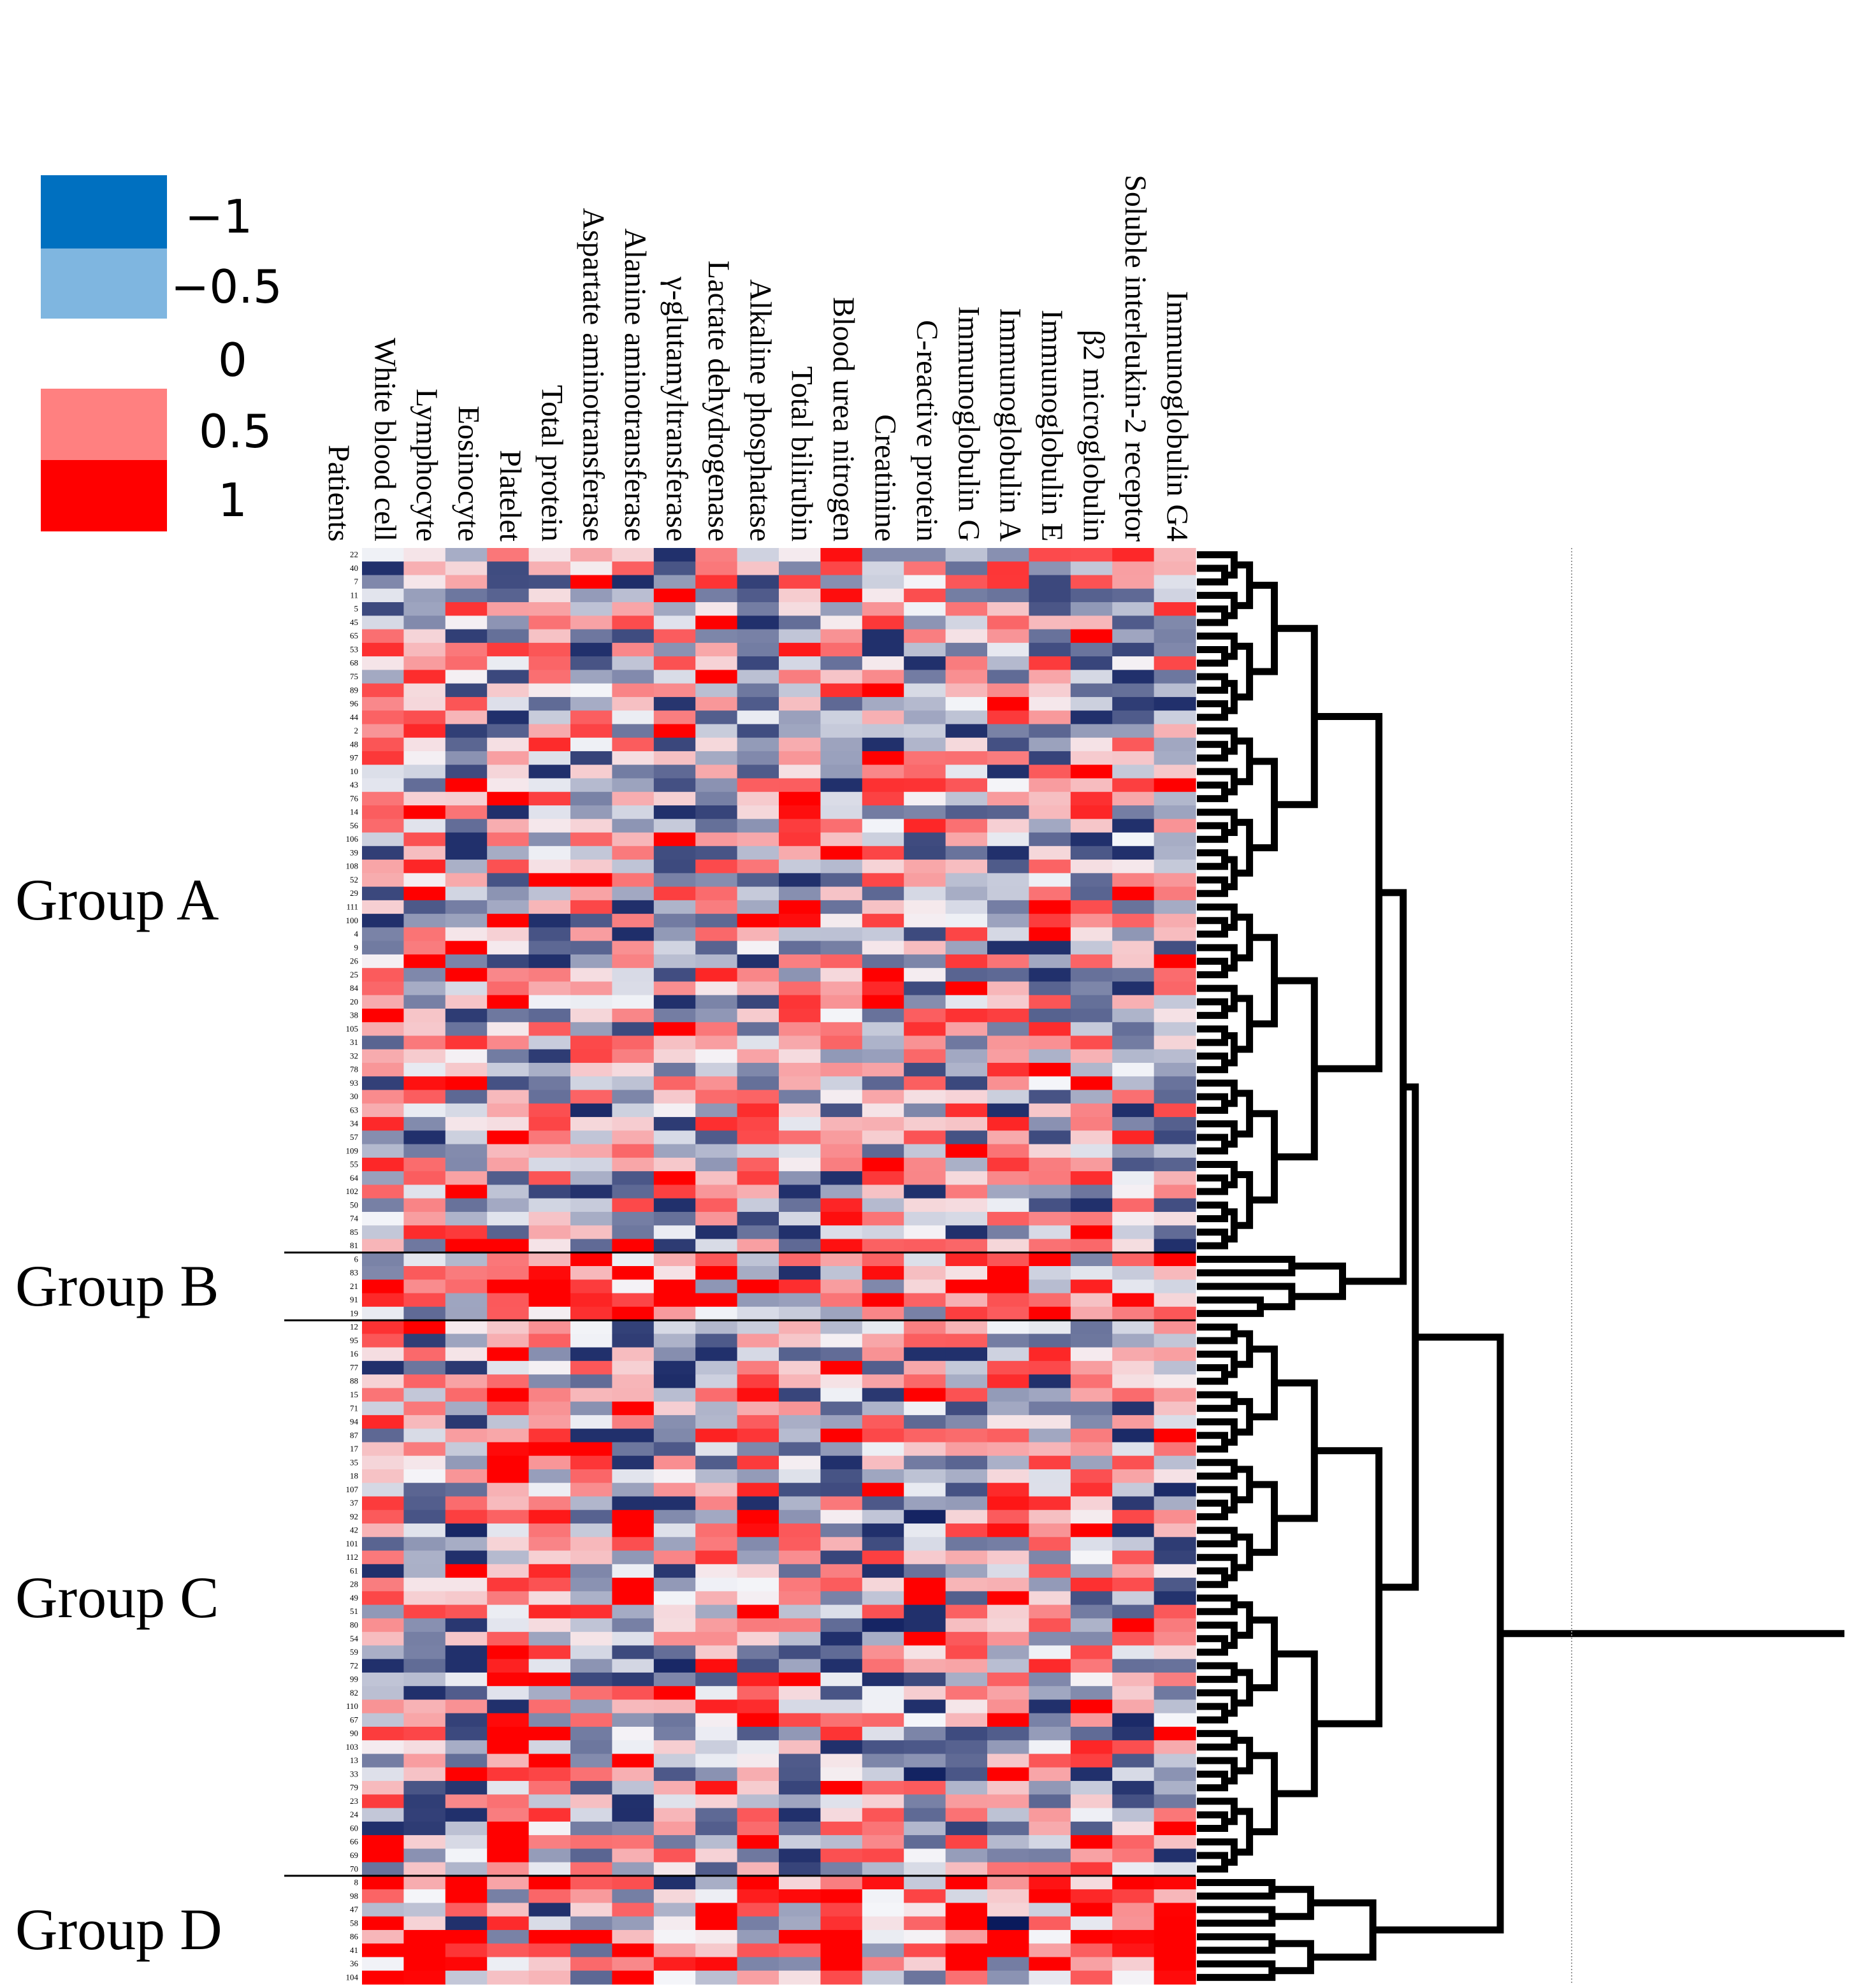 Image resolution: width=1861 pixels, height=1988 pixels. What do you see at coordinates (352, 1029) in the screenshot?
I see `patient-label-105: 105` at bounding box center [352, 1029].